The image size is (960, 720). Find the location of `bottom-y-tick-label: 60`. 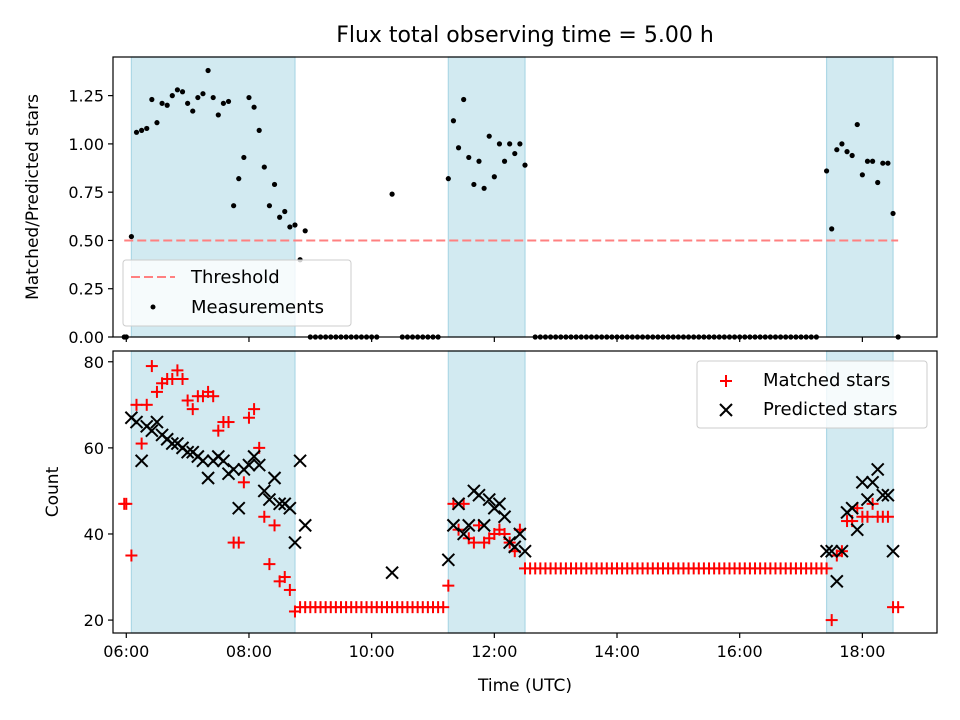

bottom-y-tick-label: 60 is located at coordinates (94, 448).